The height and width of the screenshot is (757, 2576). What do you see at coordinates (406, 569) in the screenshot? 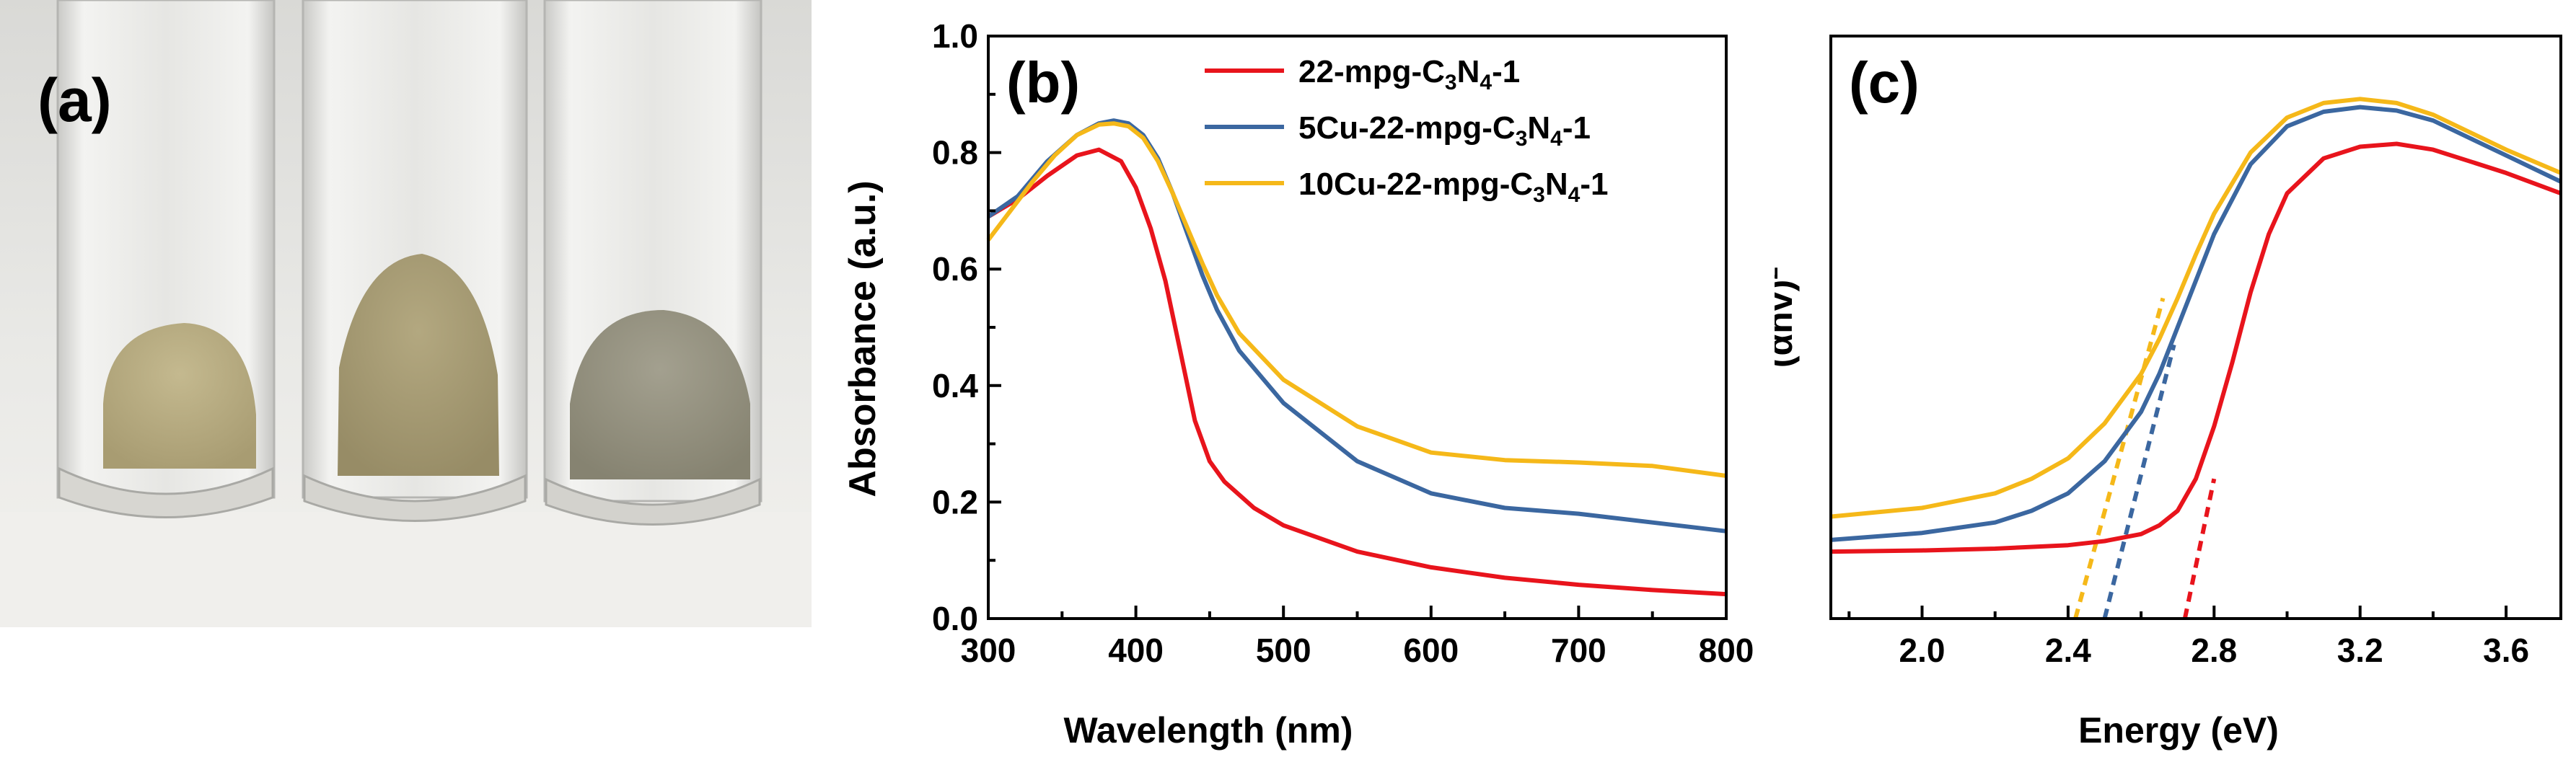
I see `table-surface` at bounding box center [406, 569].